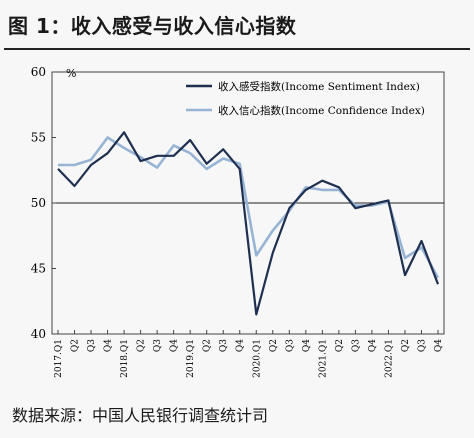 Image resolution: width=474 pixels, height=438 pixels. Describe the element at coordinates (38, 72) in the screenshot. I see `y-tick-label: 60` at that location.